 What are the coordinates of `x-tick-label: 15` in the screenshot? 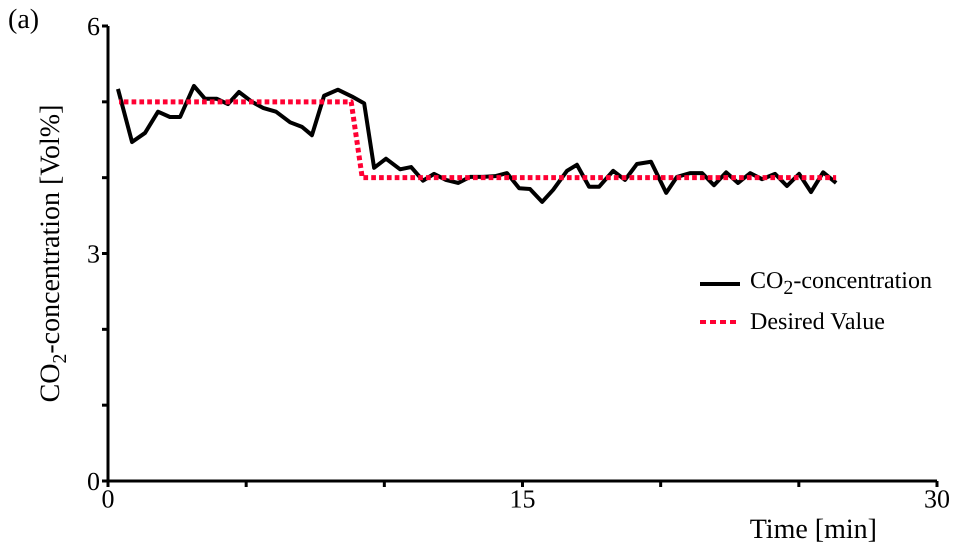 It's located at (523, 499).